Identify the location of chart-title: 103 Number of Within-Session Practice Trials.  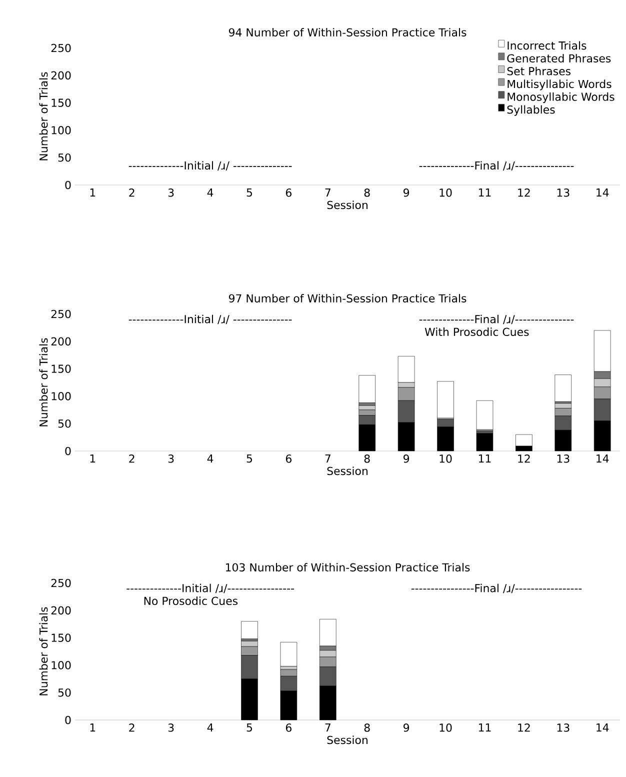
(348, 567).